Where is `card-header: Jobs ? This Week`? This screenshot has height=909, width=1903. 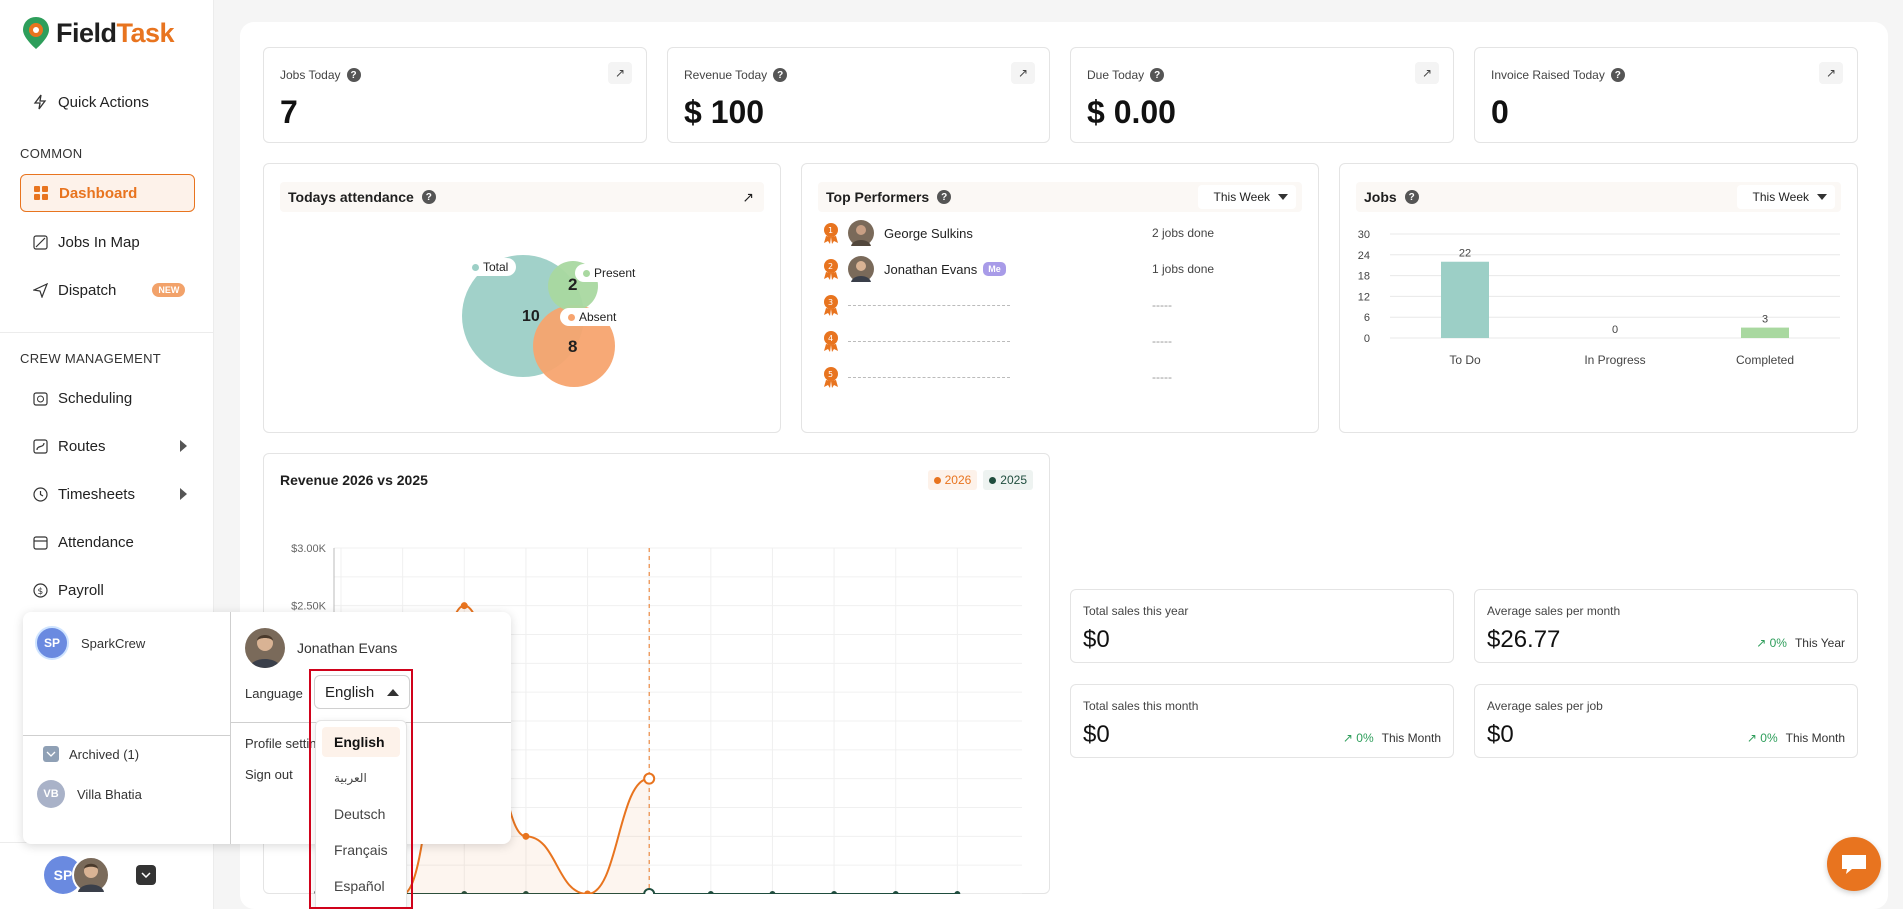
card-header: Jobs ? This Week is located at coordinates (1598, 197).